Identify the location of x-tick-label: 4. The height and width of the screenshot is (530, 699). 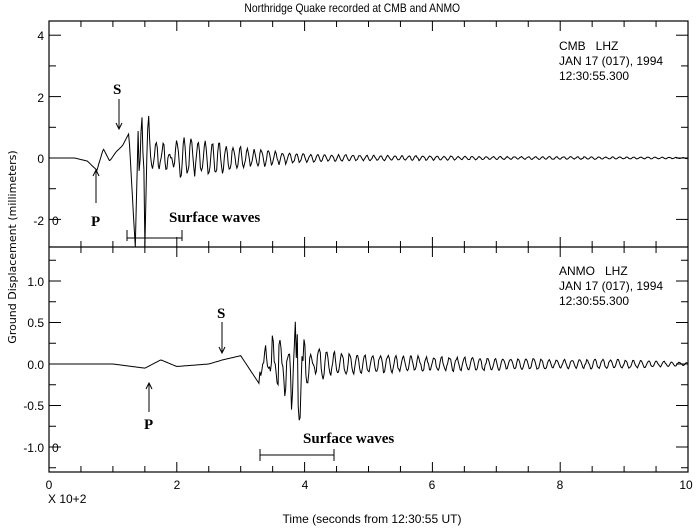
(305, 485).